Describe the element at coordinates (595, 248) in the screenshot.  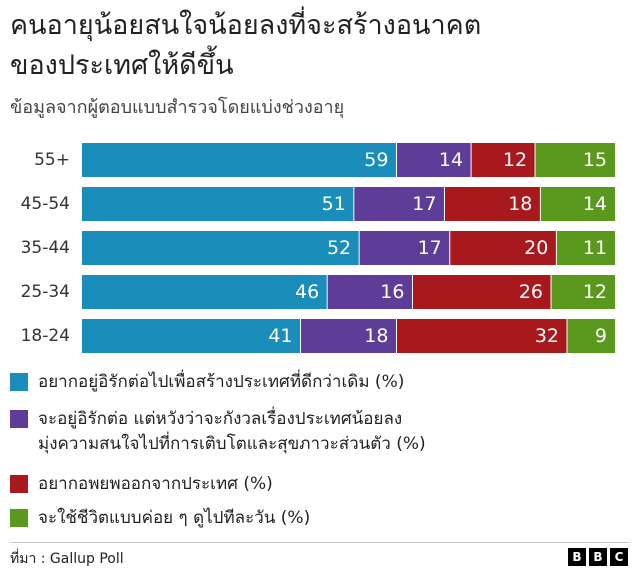
I see `data-label: 11` at that location.